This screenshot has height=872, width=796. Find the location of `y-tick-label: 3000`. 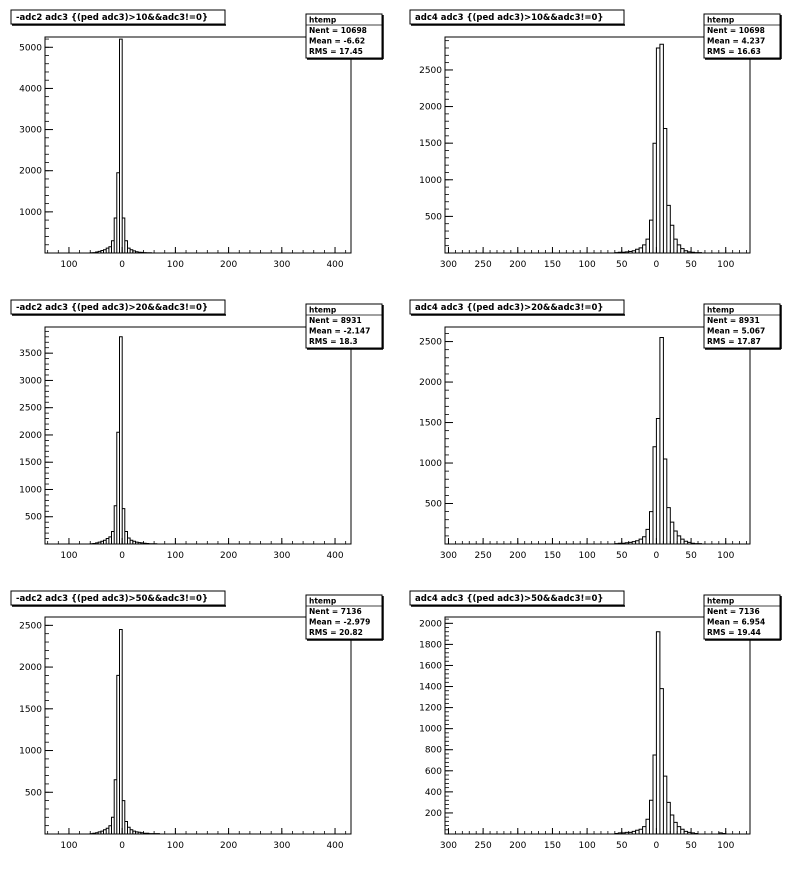

y-tick-label: 3000 is located at coordinates (30, 381).